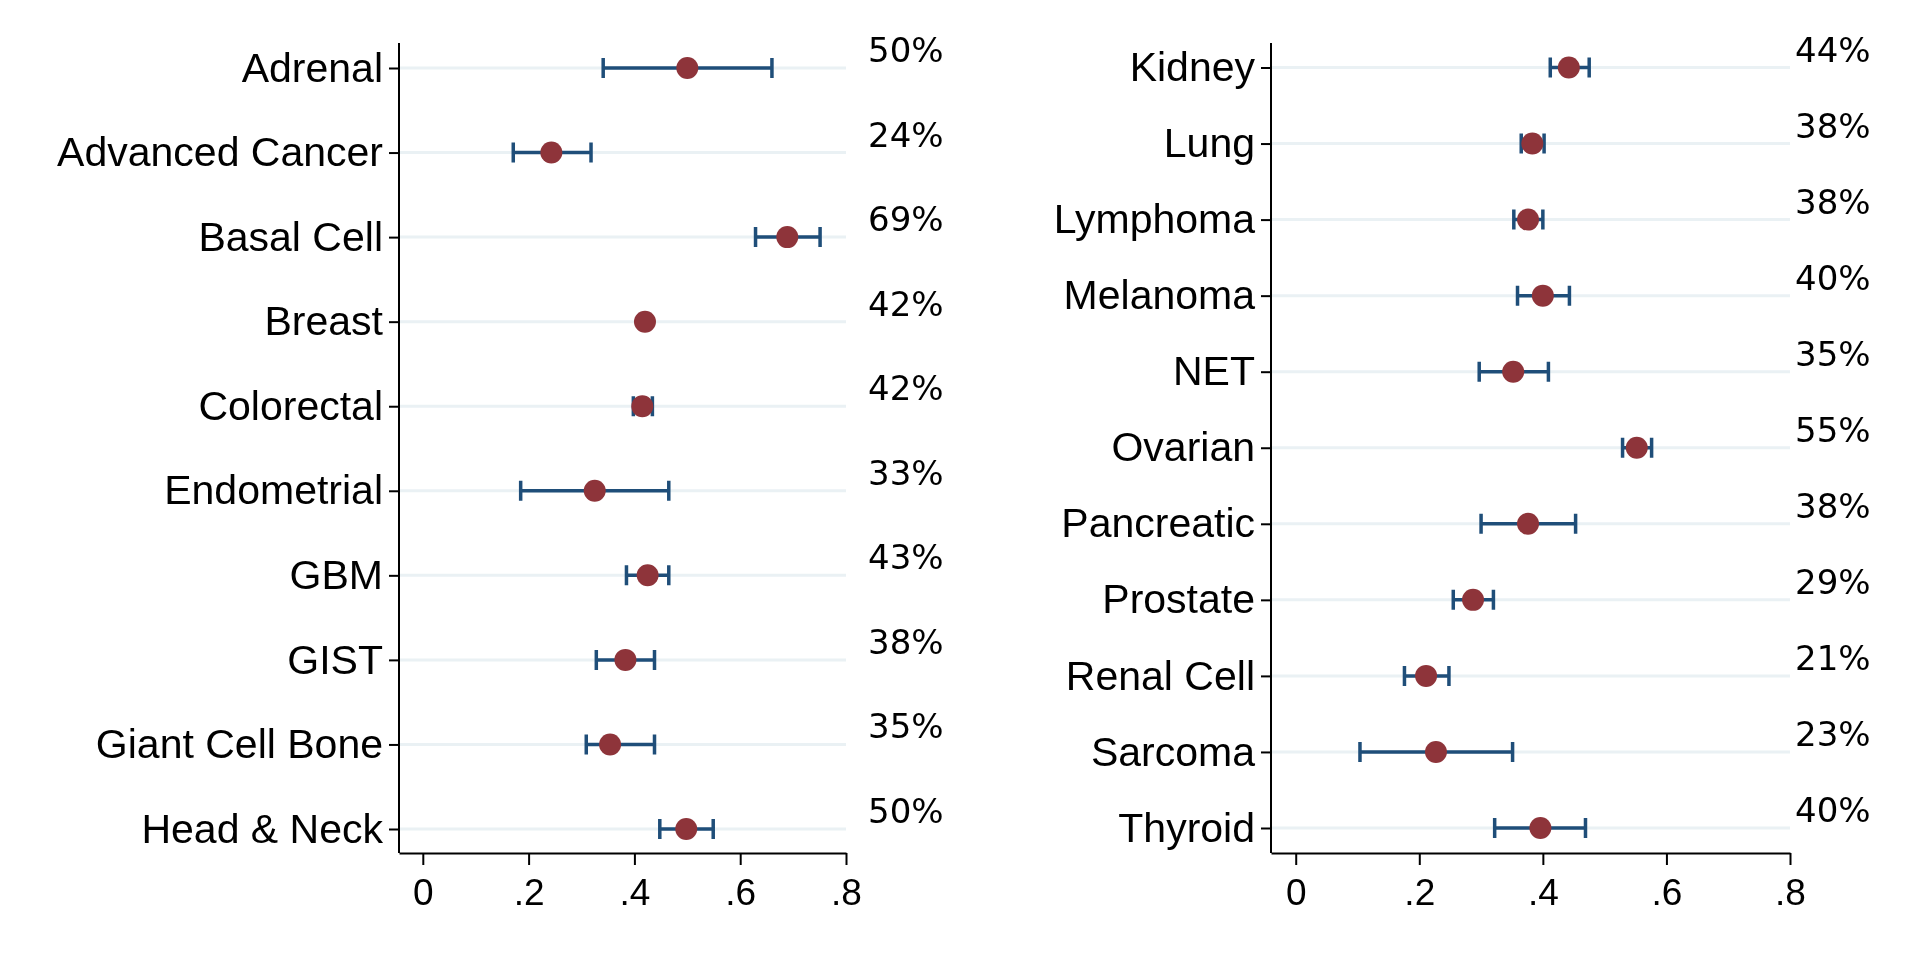  What do you see at coordinates (290, 405) in the screenshot?
I see `y-tick-label: Colorectal` at bounding box center [290, 405].